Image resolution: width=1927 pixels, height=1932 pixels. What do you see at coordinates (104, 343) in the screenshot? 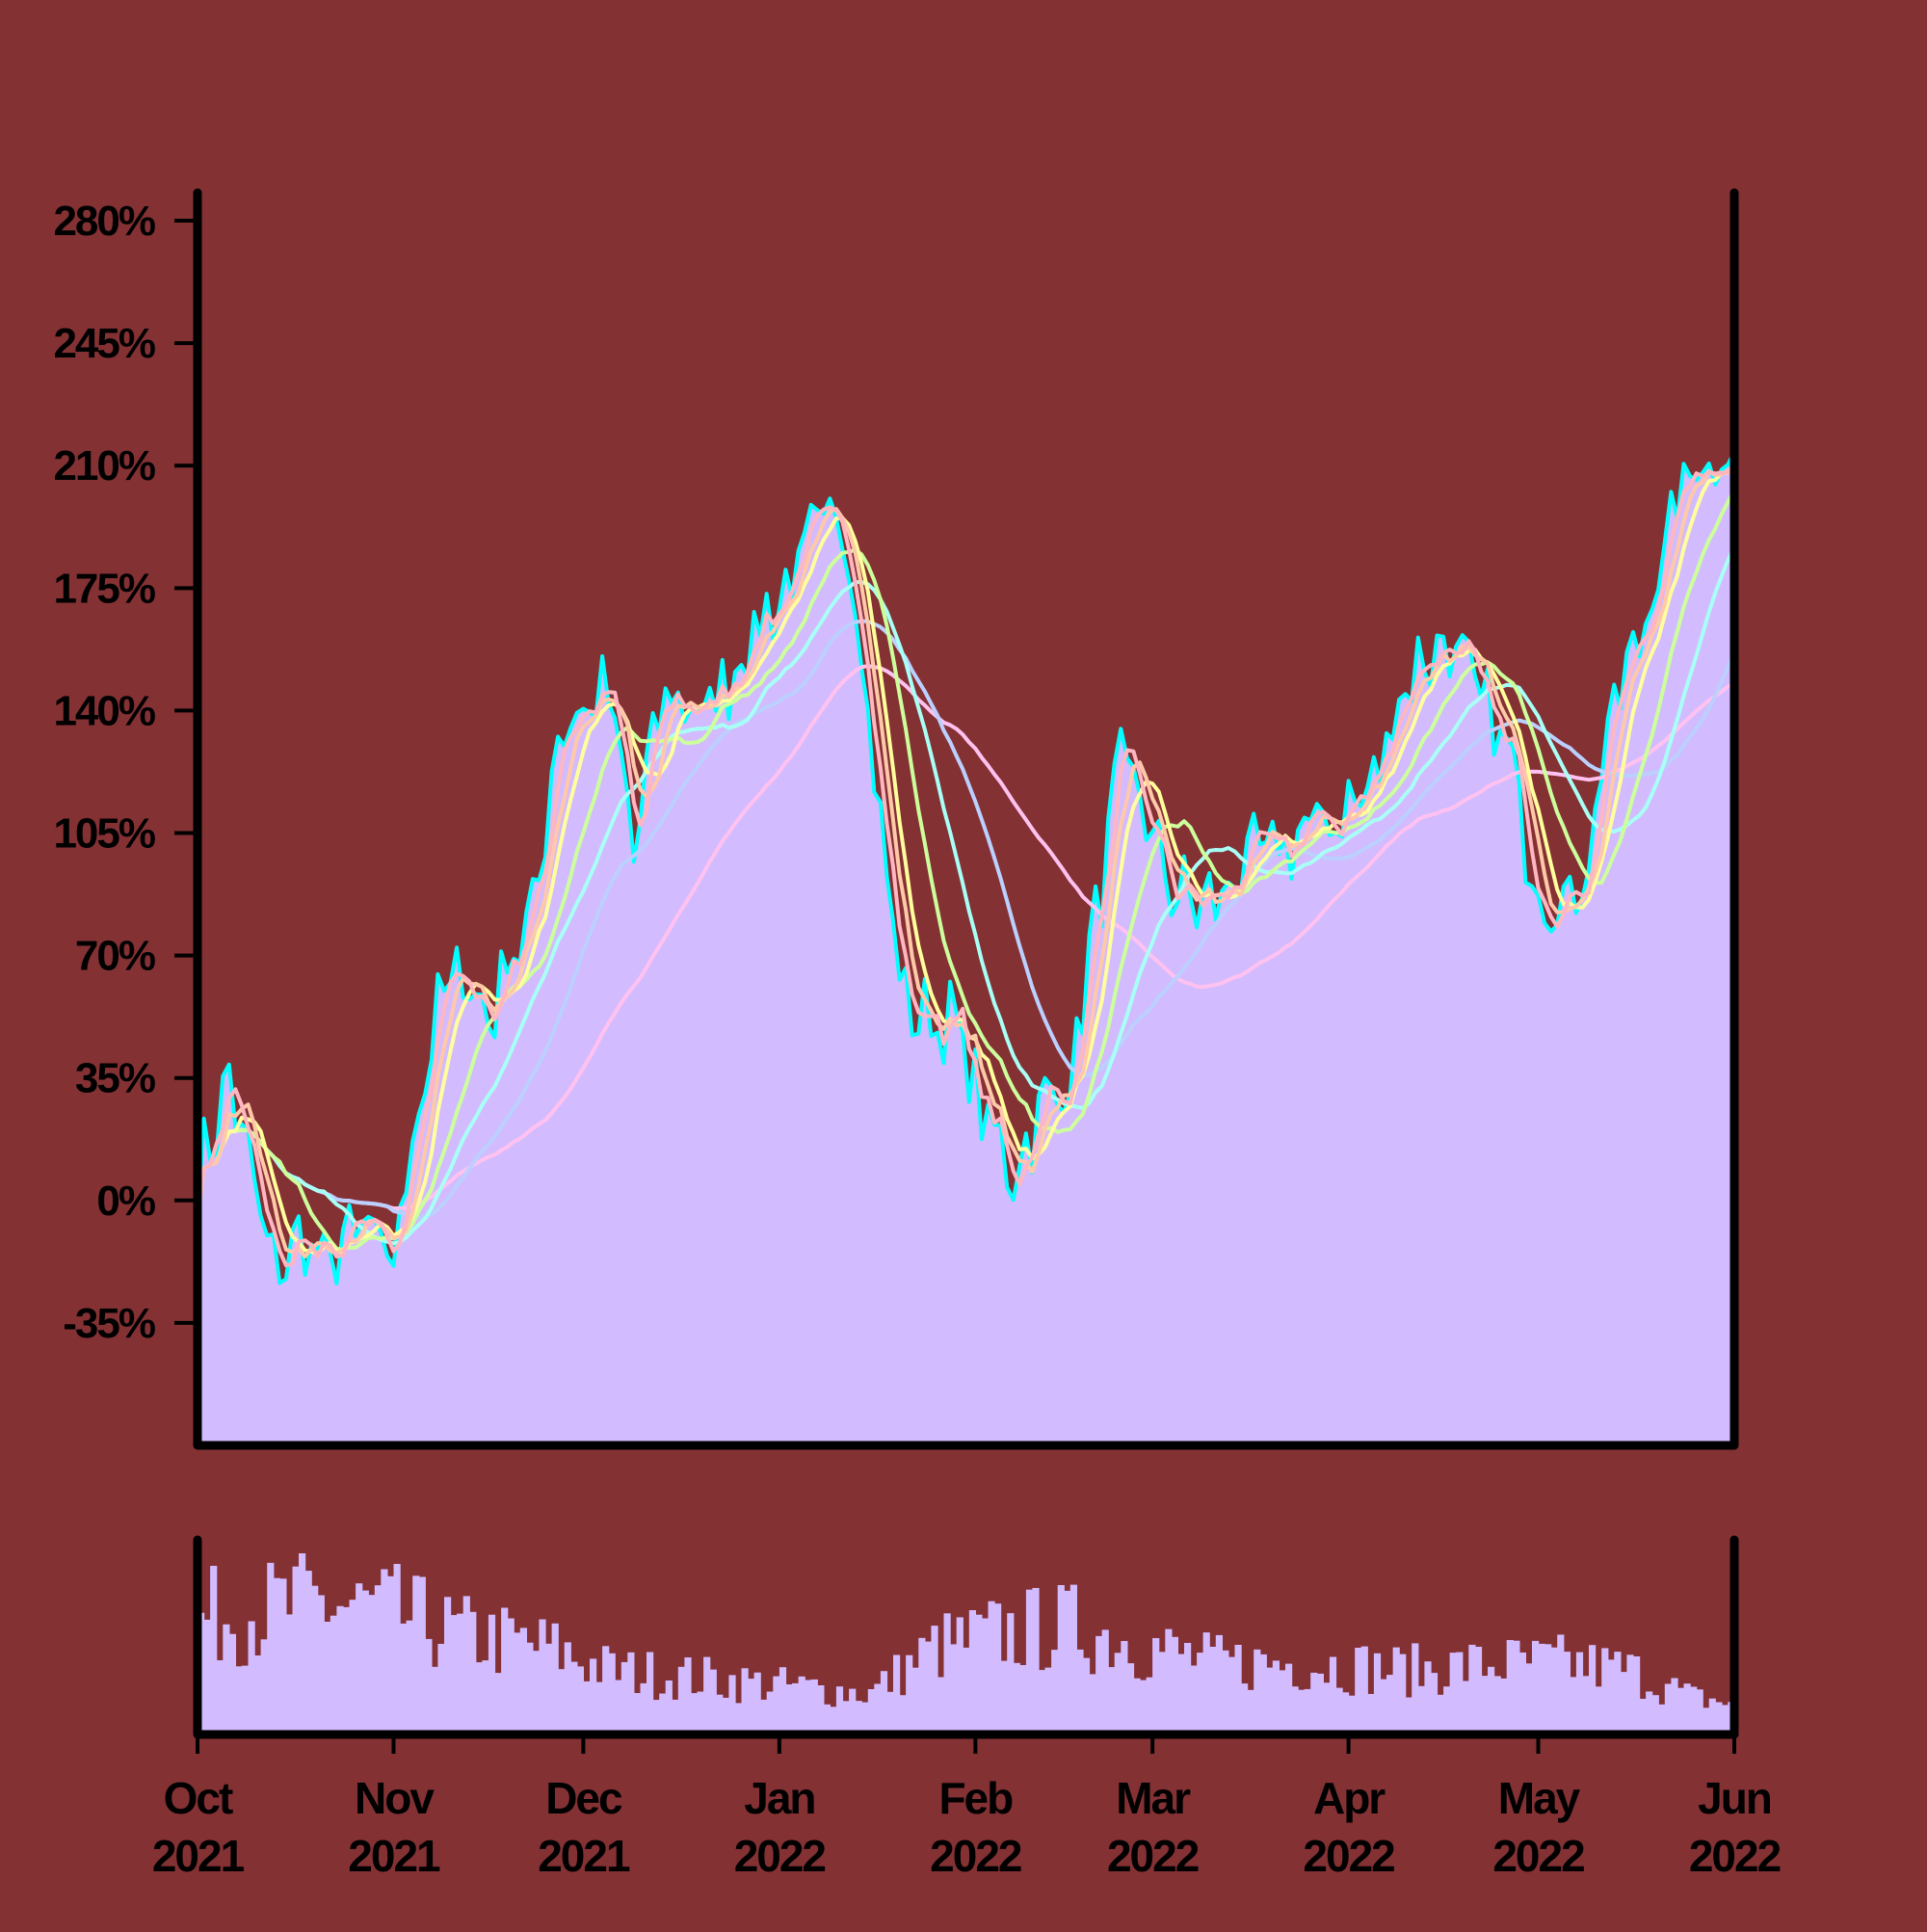
I see `y-tick-label: 245%` at bounding box center [104, 343].